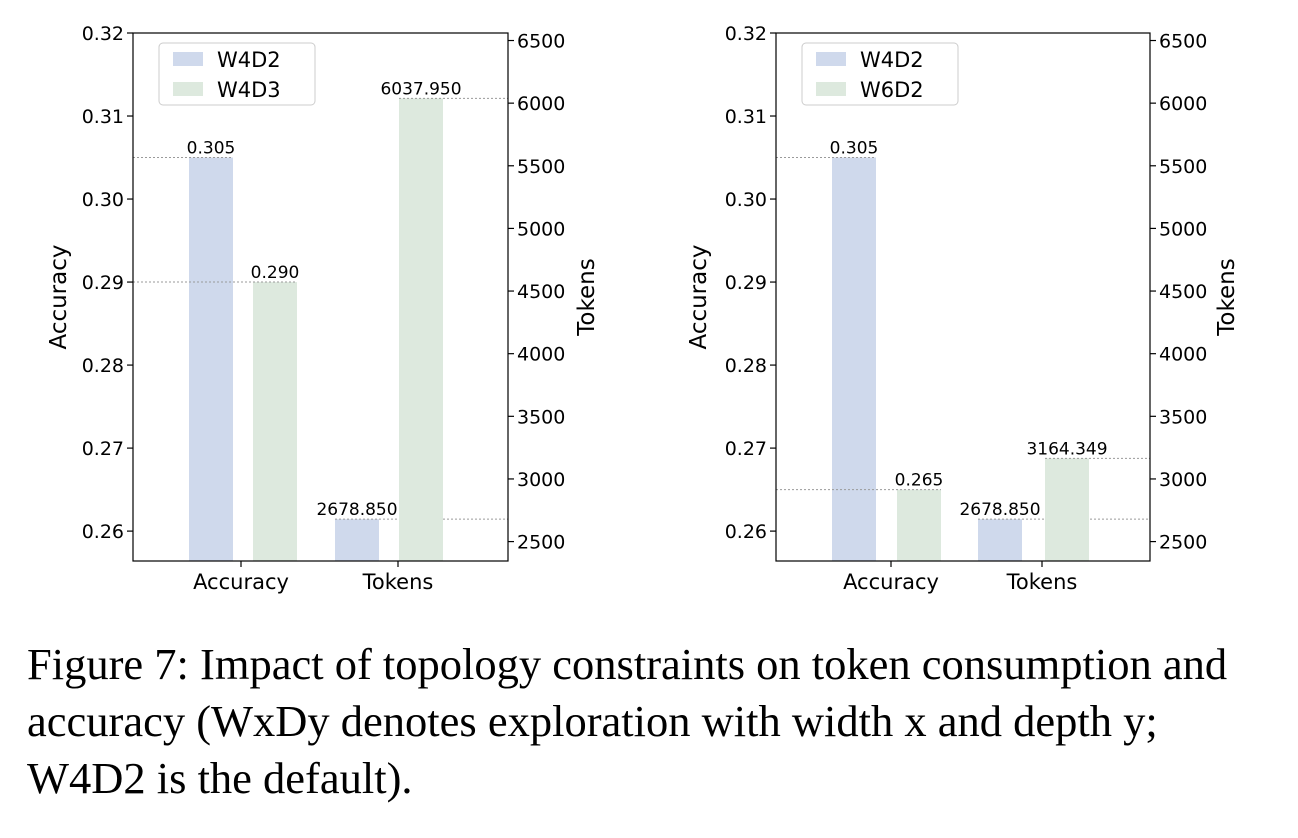 Image resolution: width=1298 pixels, height=838 pixels. What do you see at coordinates (249, 90) in the screenshot?
I see `legend-label-w4d3: W4D3` at bounding box center [249, 90].